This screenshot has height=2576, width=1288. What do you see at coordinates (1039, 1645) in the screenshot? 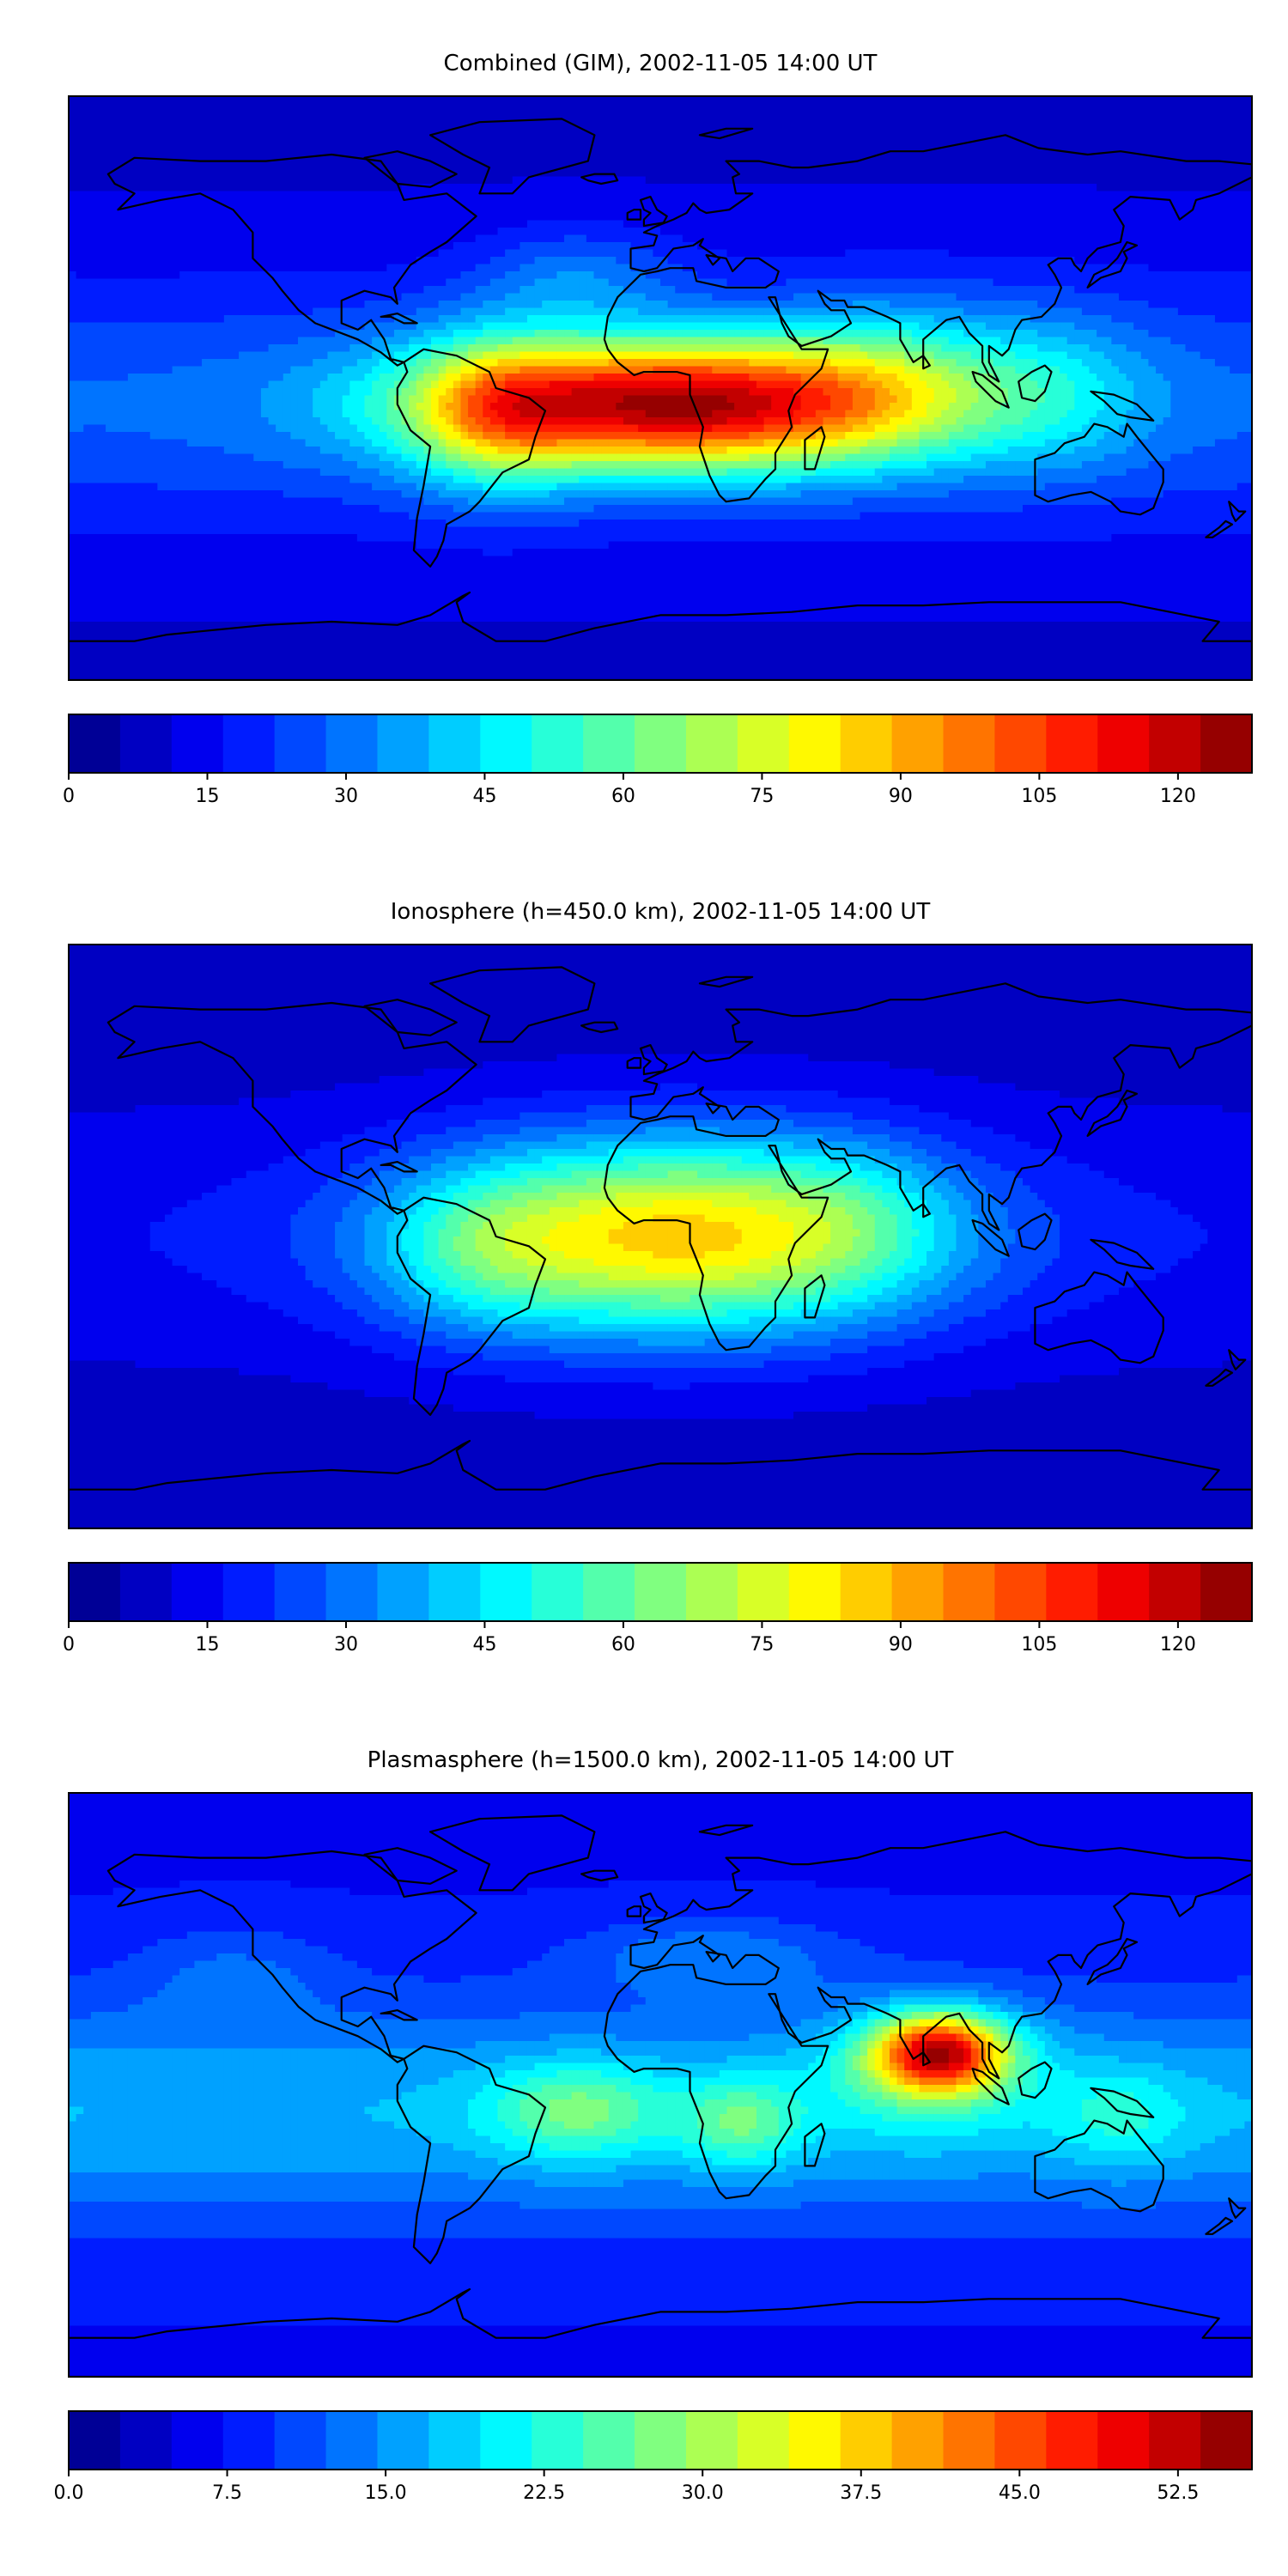
I see `colorbar-tick-label: 105` at bounding box center [1039, 1645].